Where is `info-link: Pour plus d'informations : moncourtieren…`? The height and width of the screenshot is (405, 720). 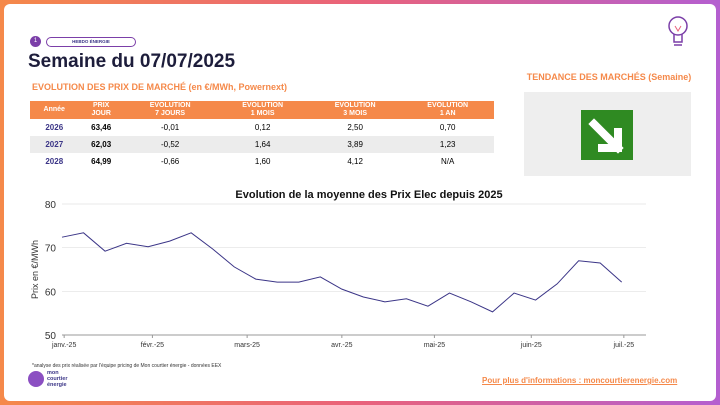 info-link: Pour plus d'informations : moncourtieren… is located at coordinates (580, 380).